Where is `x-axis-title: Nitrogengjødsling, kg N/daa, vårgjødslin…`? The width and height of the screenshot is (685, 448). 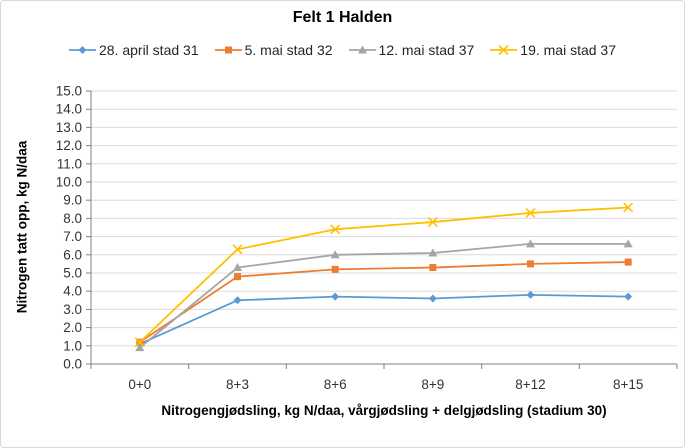 x-axis-title: Nitrogengjødsling, kg N/daa, vårgjødslin… is located at coordinates (384, 410).